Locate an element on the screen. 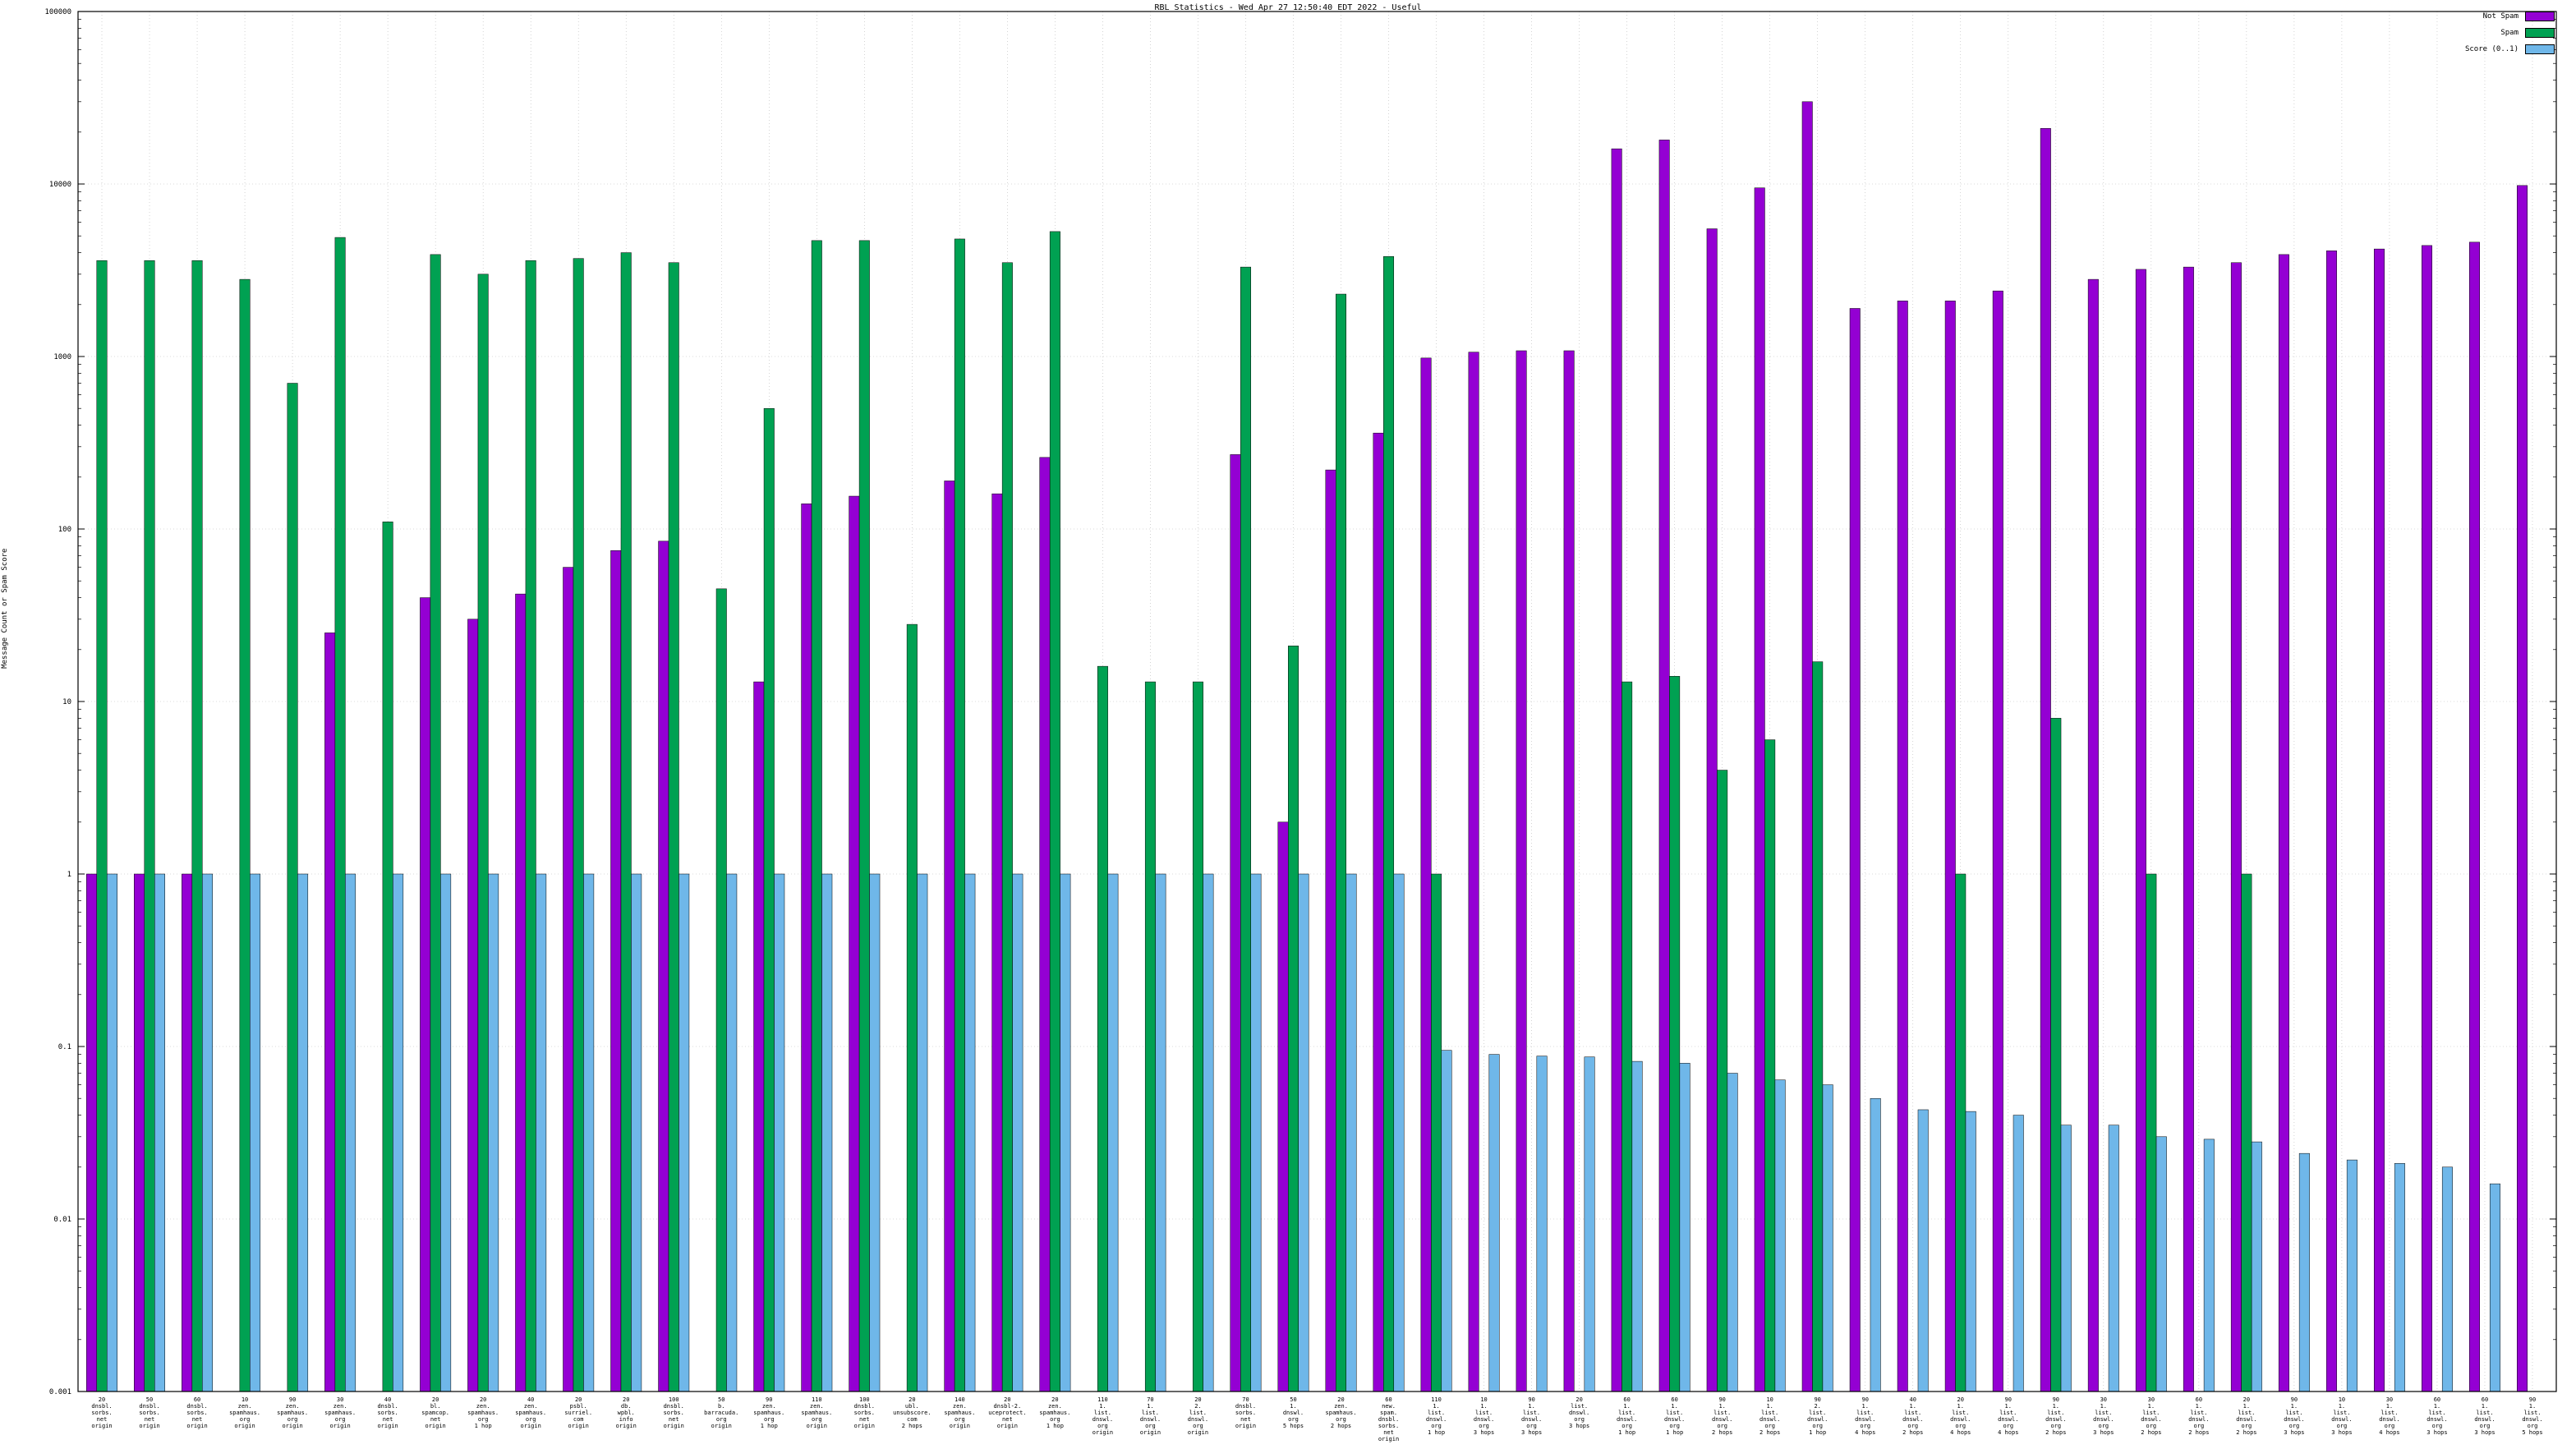 This screenshot has width=2576, height=1449. x-category-label: info is located at coordinates (626, 1419).